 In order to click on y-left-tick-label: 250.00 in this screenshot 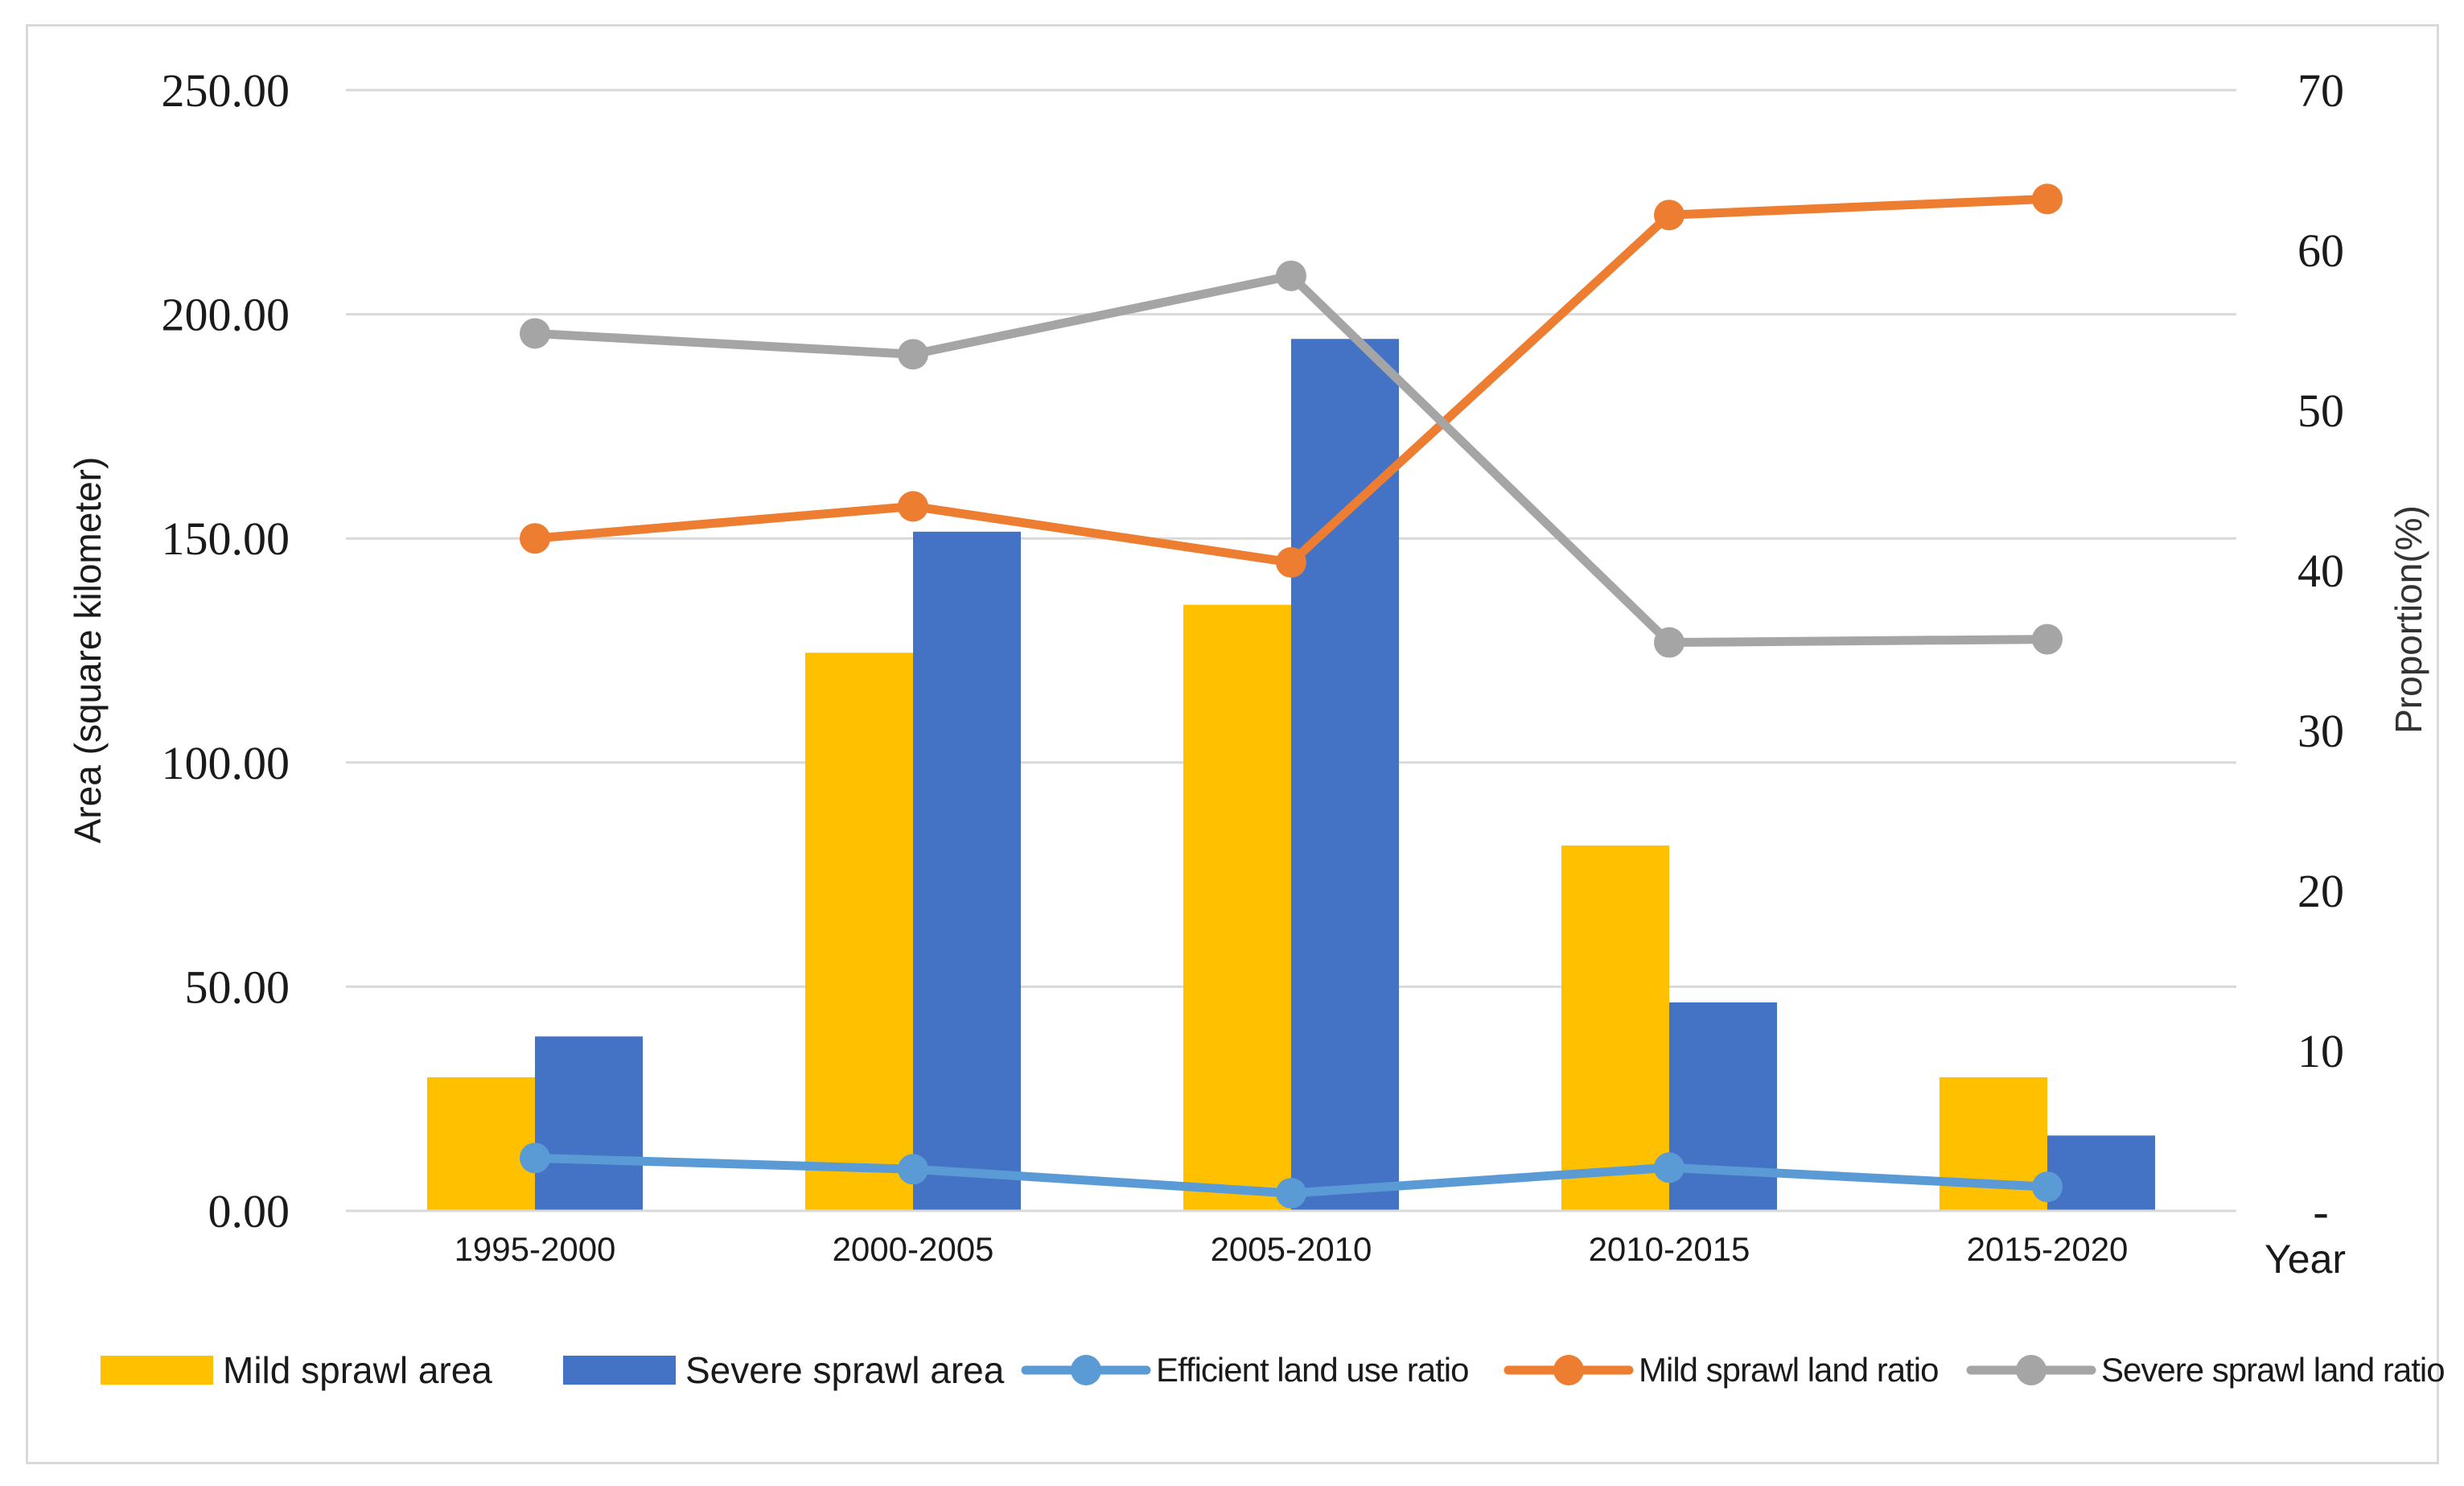, I will do `click(226, 90)`.